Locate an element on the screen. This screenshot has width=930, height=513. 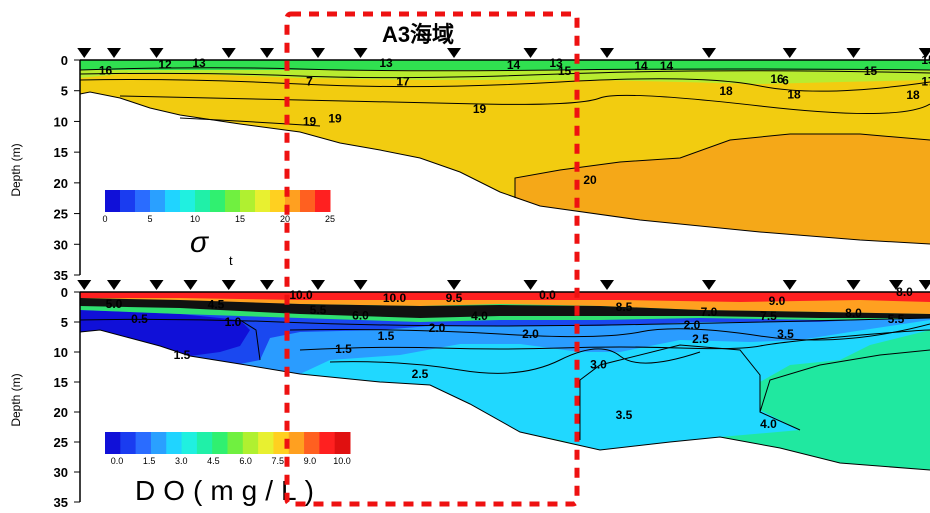
do-contour-label: 8.5 is located at coordinates (624, 307).